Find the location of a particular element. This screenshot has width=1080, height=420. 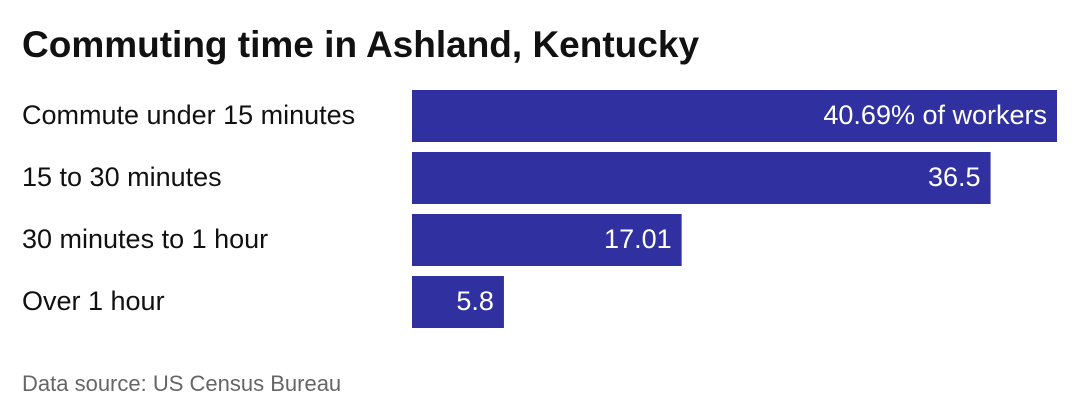

category-label: 30 minutes to 1 hour is located at coordinates (145, 239).